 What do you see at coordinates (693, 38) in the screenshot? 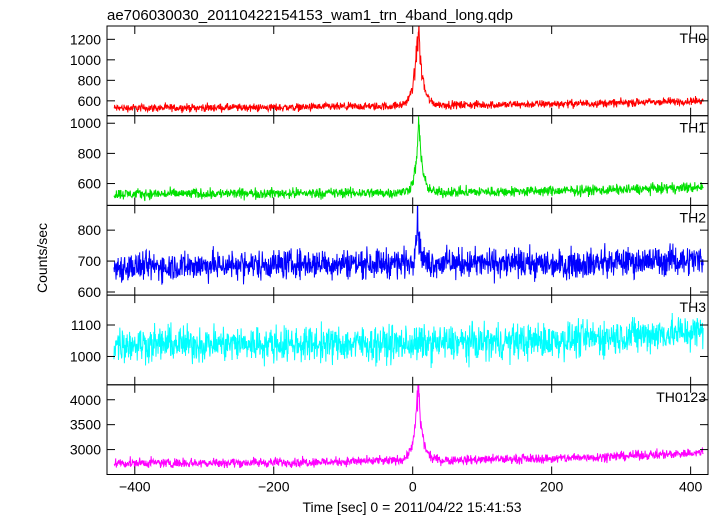
I see `panel-label-th0: TH0` at bounding box center [693, 38].